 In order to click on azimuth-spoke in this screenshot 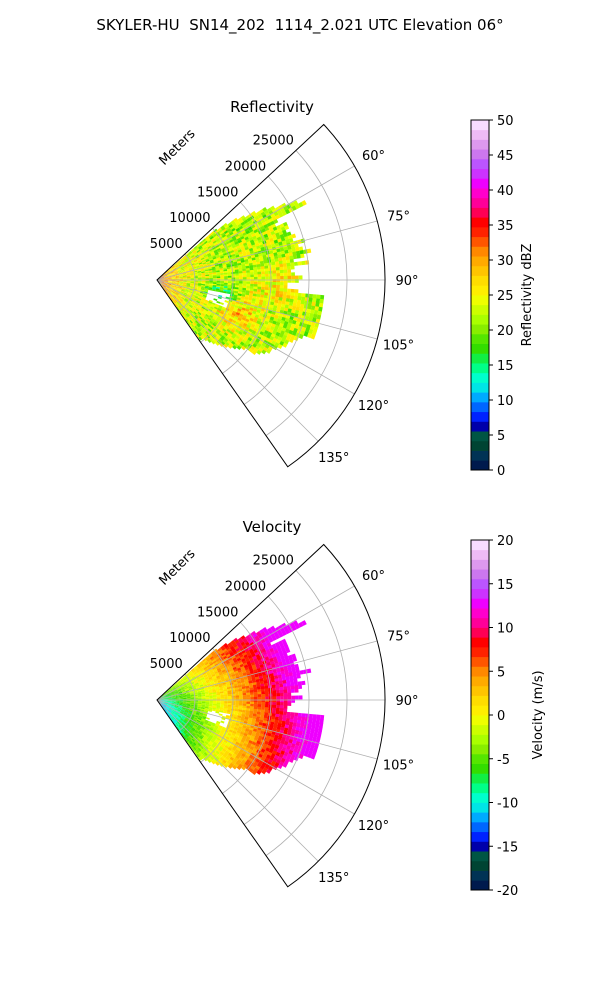, I will do `click(255, 223)`.